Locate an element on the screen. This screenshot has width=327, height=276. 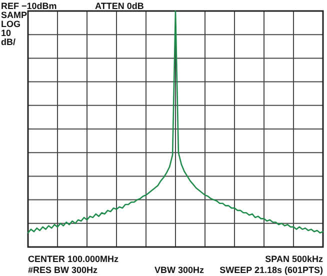
text: 10 is located at coordinates (6, 33).